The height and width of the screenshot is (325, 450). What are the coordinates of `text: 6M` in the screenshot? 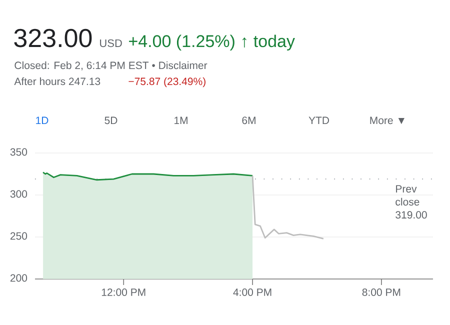 It's located at (249, 120).